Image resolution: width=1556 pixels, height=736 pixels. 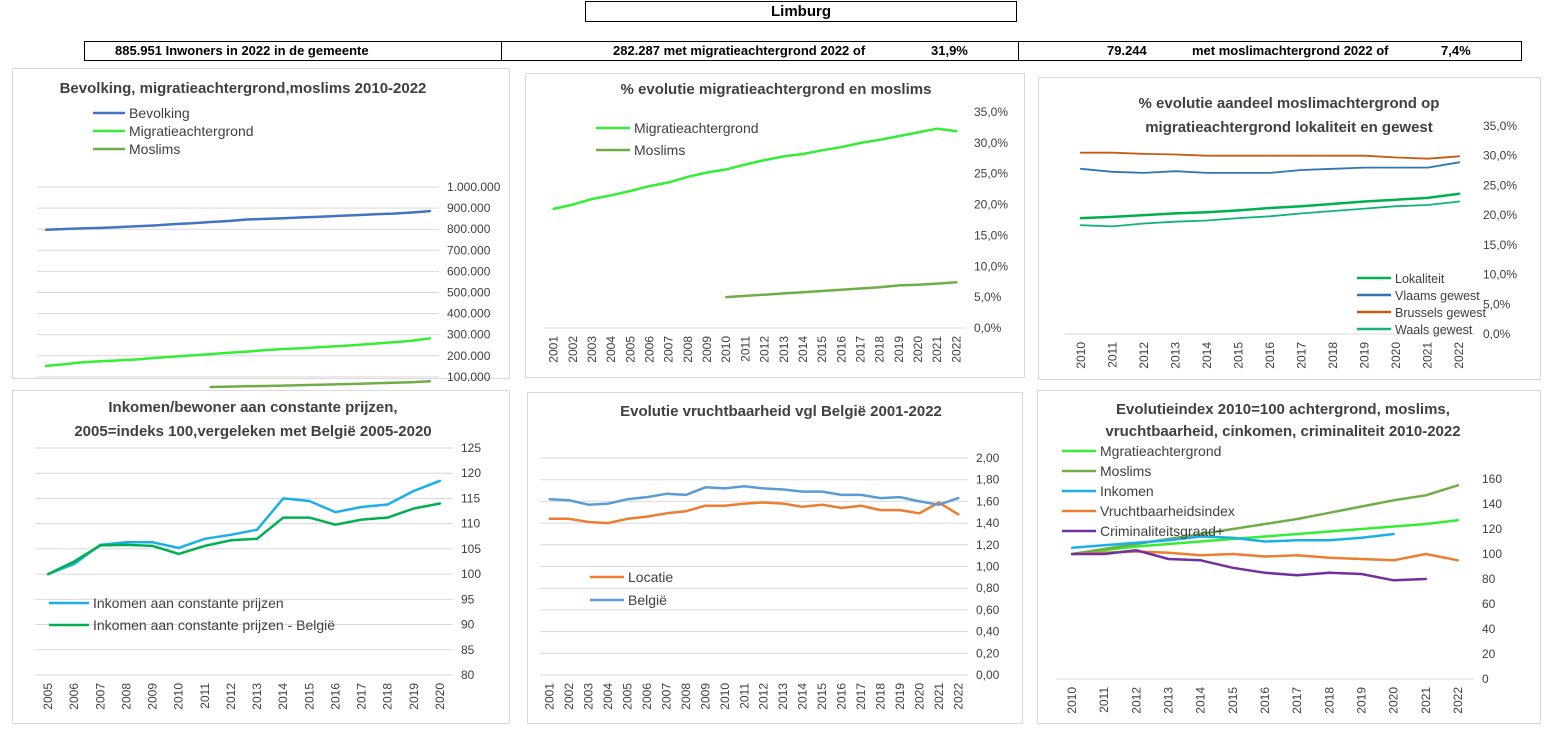 I want to click on x-tick-label: 2005, so click(x=630, y=349).